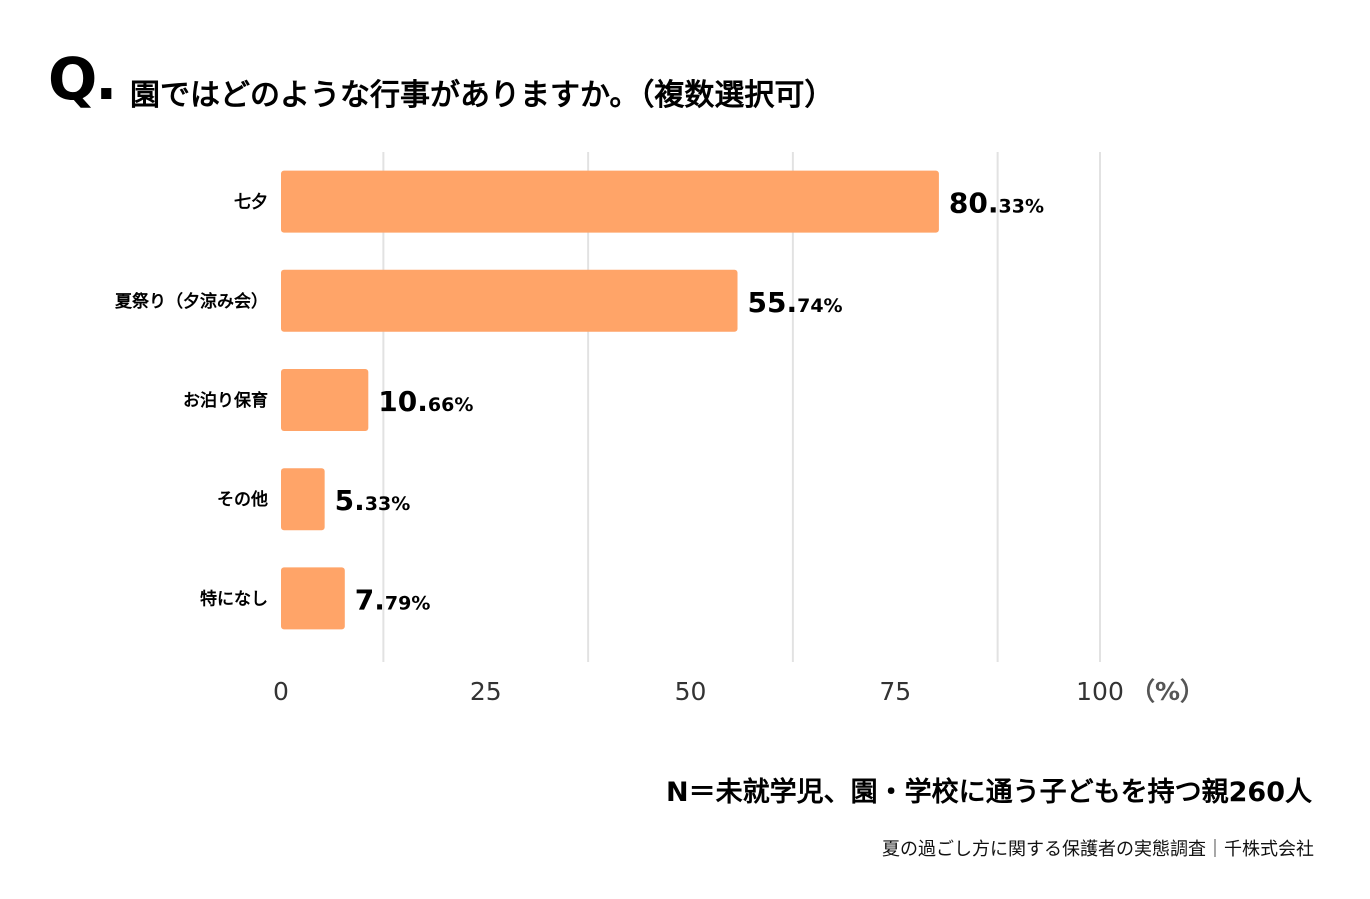 Image resolution: width=1370 pixels, height=899 pixels. What do you see at coordinates (393, 599) in the screenshot?
I see `value-label: 7.79%` at bounding box center [393, 599].